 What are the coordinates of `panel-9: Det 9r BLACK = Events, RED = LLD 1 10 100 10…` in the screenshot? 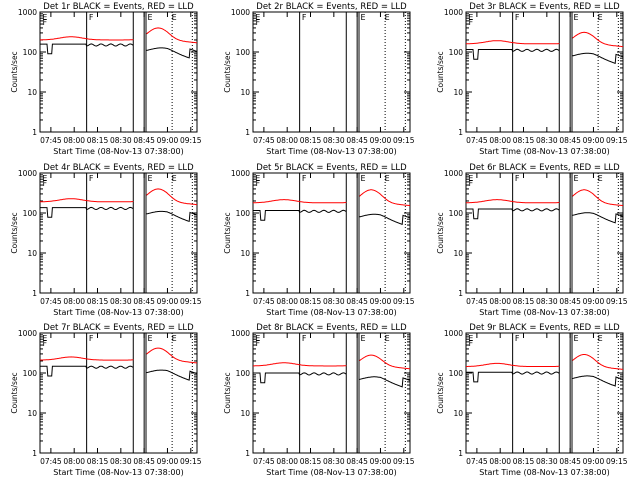 It's located at (532, 400).